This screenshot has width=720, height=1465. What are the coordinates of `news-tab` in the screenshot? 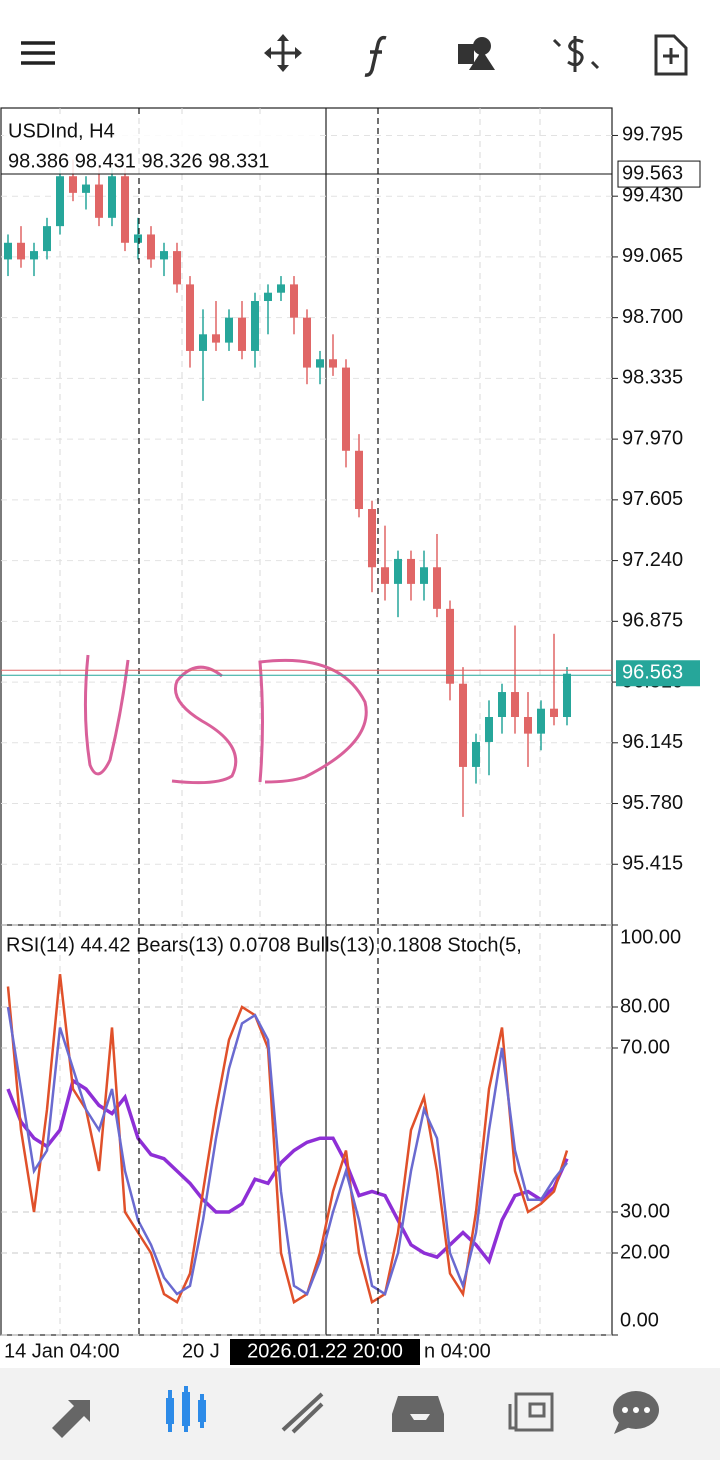 It's located at (531, 1412).